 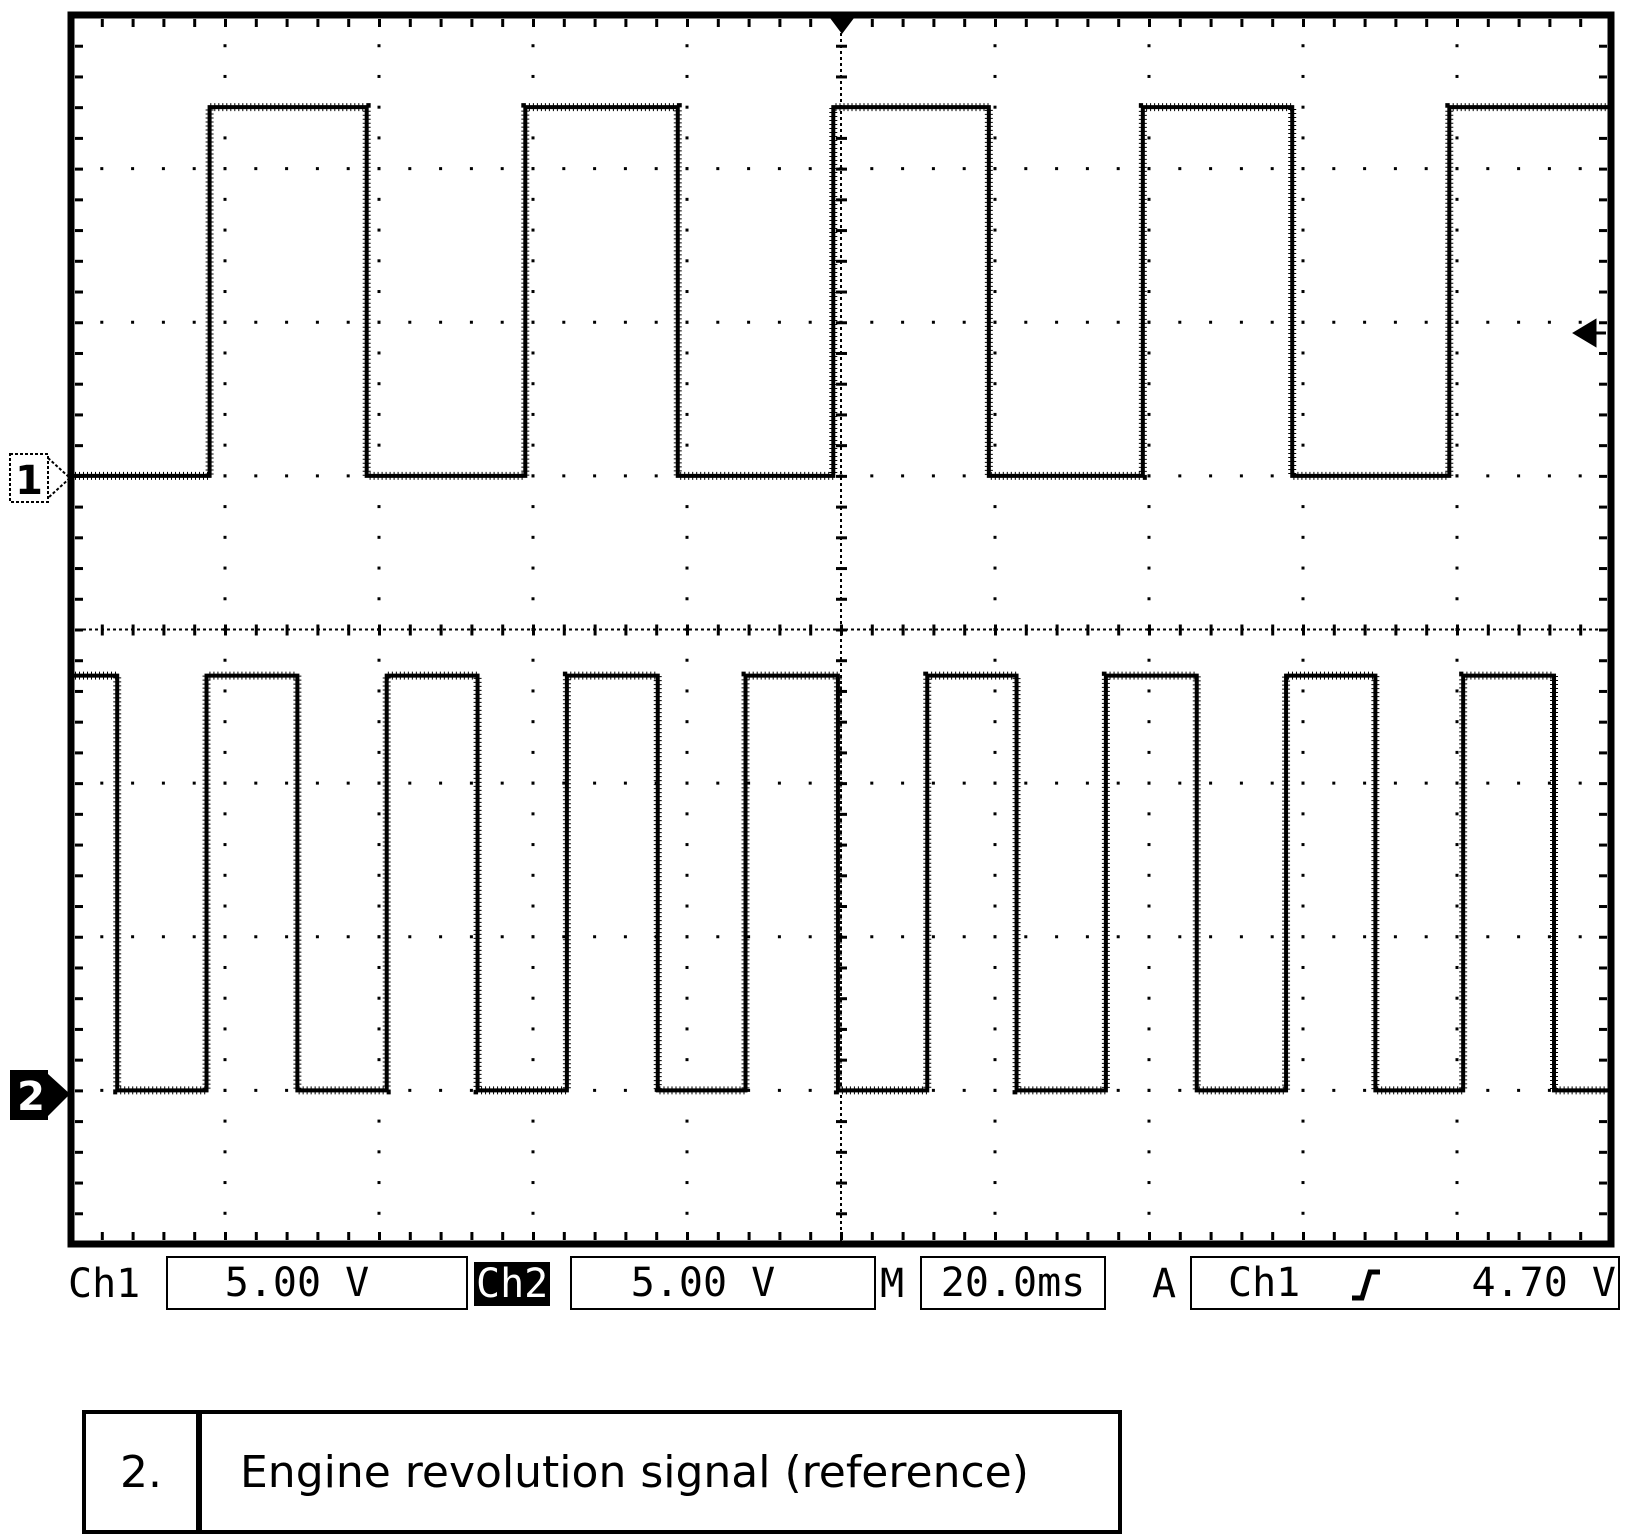 What do you see at coordinates (512, 1284) in the screenshot?
I see `ch2-label: Ch2` at bounding box center [512, 1284].